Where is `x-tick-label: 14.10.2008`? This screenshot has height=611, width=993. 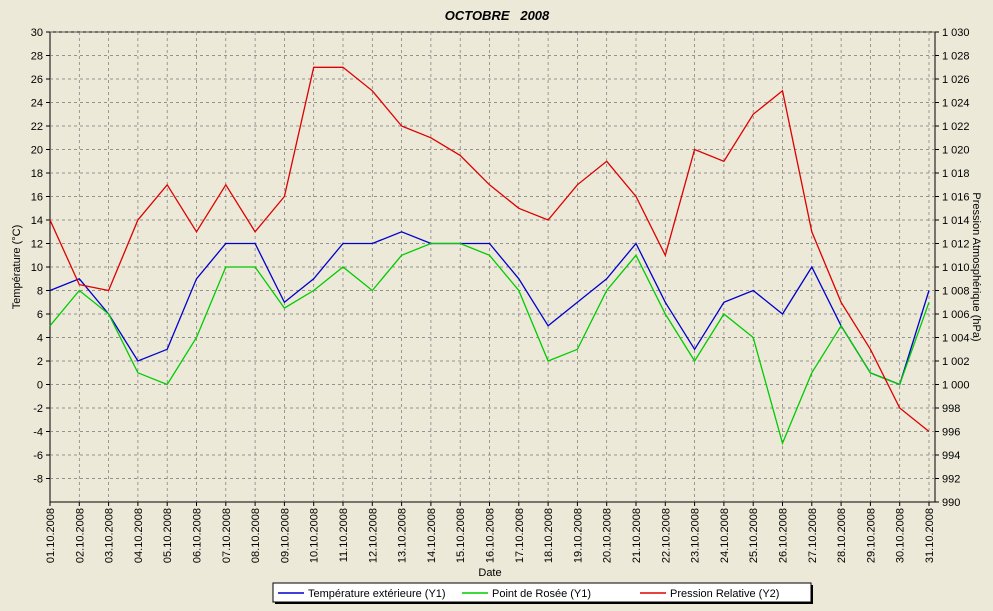
x-tick-label: 14.10.2008 is located at coordinates (432, 535).